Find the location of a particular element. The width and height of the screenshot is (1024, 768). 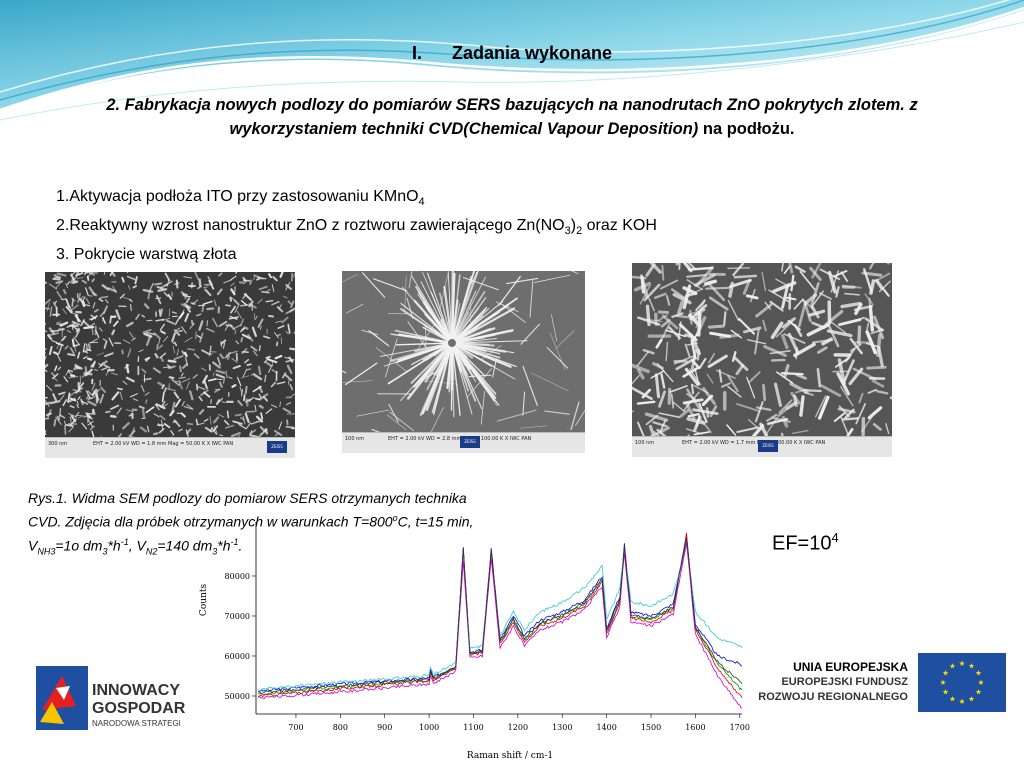

subtitle-tail: na podłożu. is located at coordinates (746, 129).